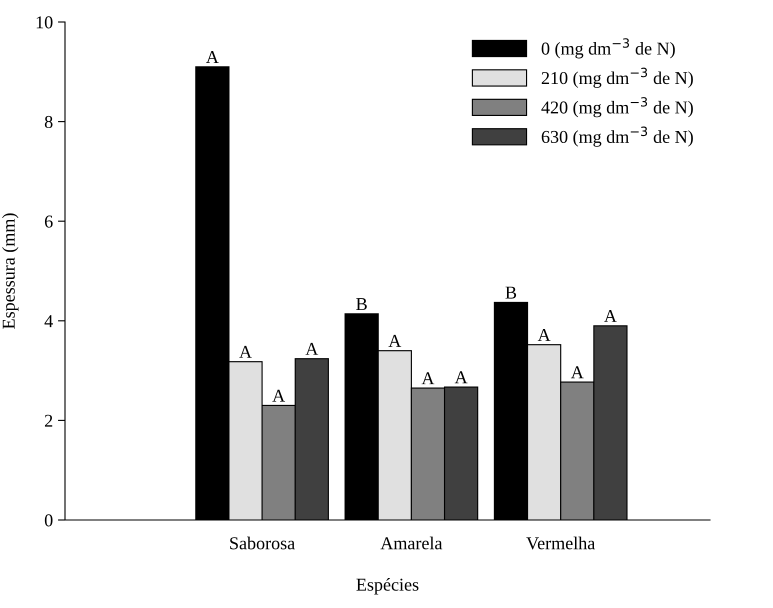 The width and height of the screenshot is (773, 608). What do you see at coordinates (411, 543) in the screenshot?
I see `x-tick-label: Amarela` at bounding box center [411, 543].